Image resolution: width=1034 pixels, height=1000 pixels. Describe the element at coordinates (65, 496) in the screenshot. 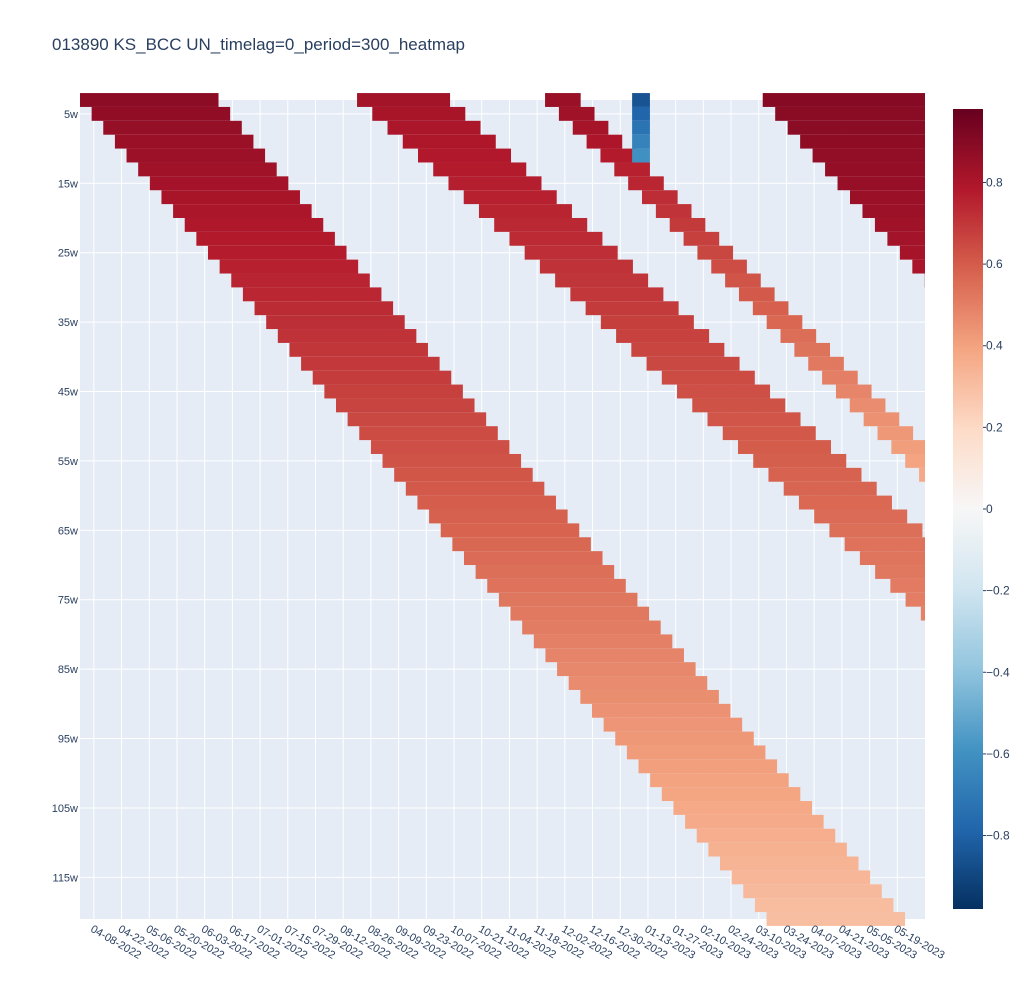

I see `y-axis: 5w 15w 25w 35w 45w 55w 65w 75w 85w 95w 105w 115w` at that location.